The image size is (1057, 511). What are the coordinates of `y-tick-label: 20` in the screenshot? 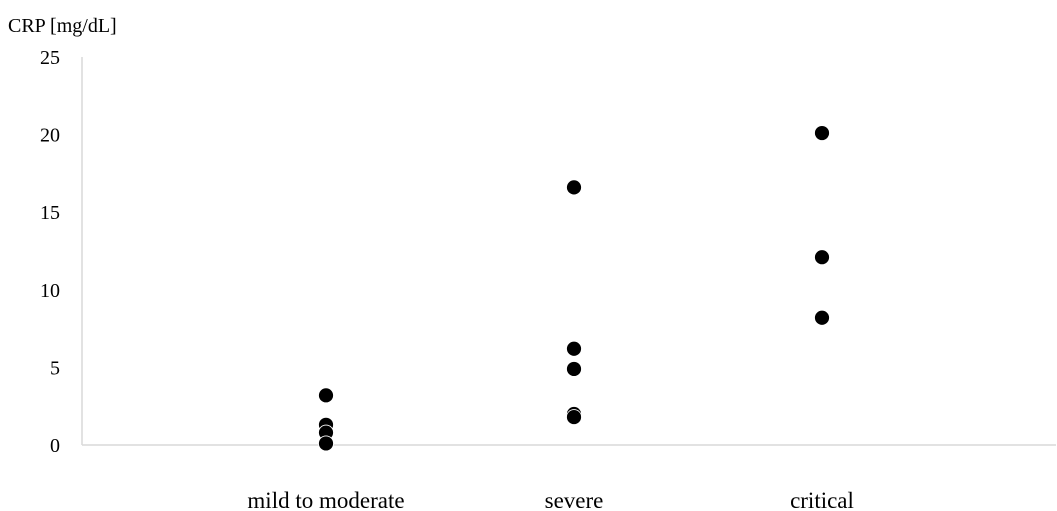 It's located at (50, 136).